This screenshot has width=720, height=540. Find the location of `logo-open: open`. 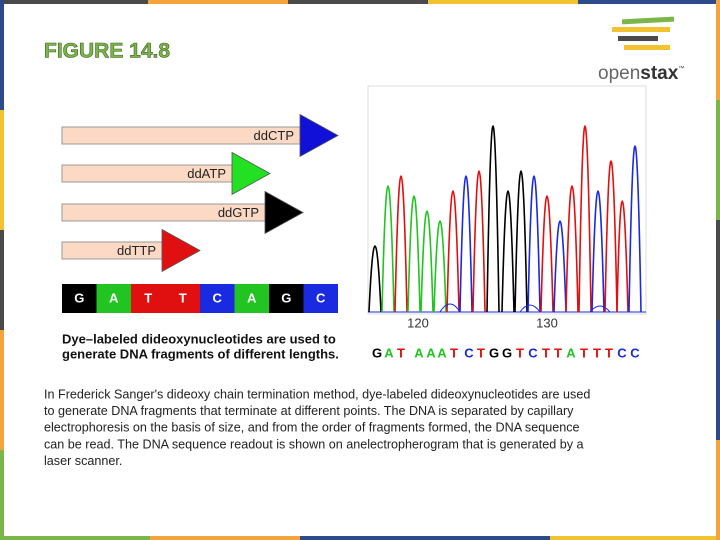

logo-open: open is located at coordinates (619, 73).